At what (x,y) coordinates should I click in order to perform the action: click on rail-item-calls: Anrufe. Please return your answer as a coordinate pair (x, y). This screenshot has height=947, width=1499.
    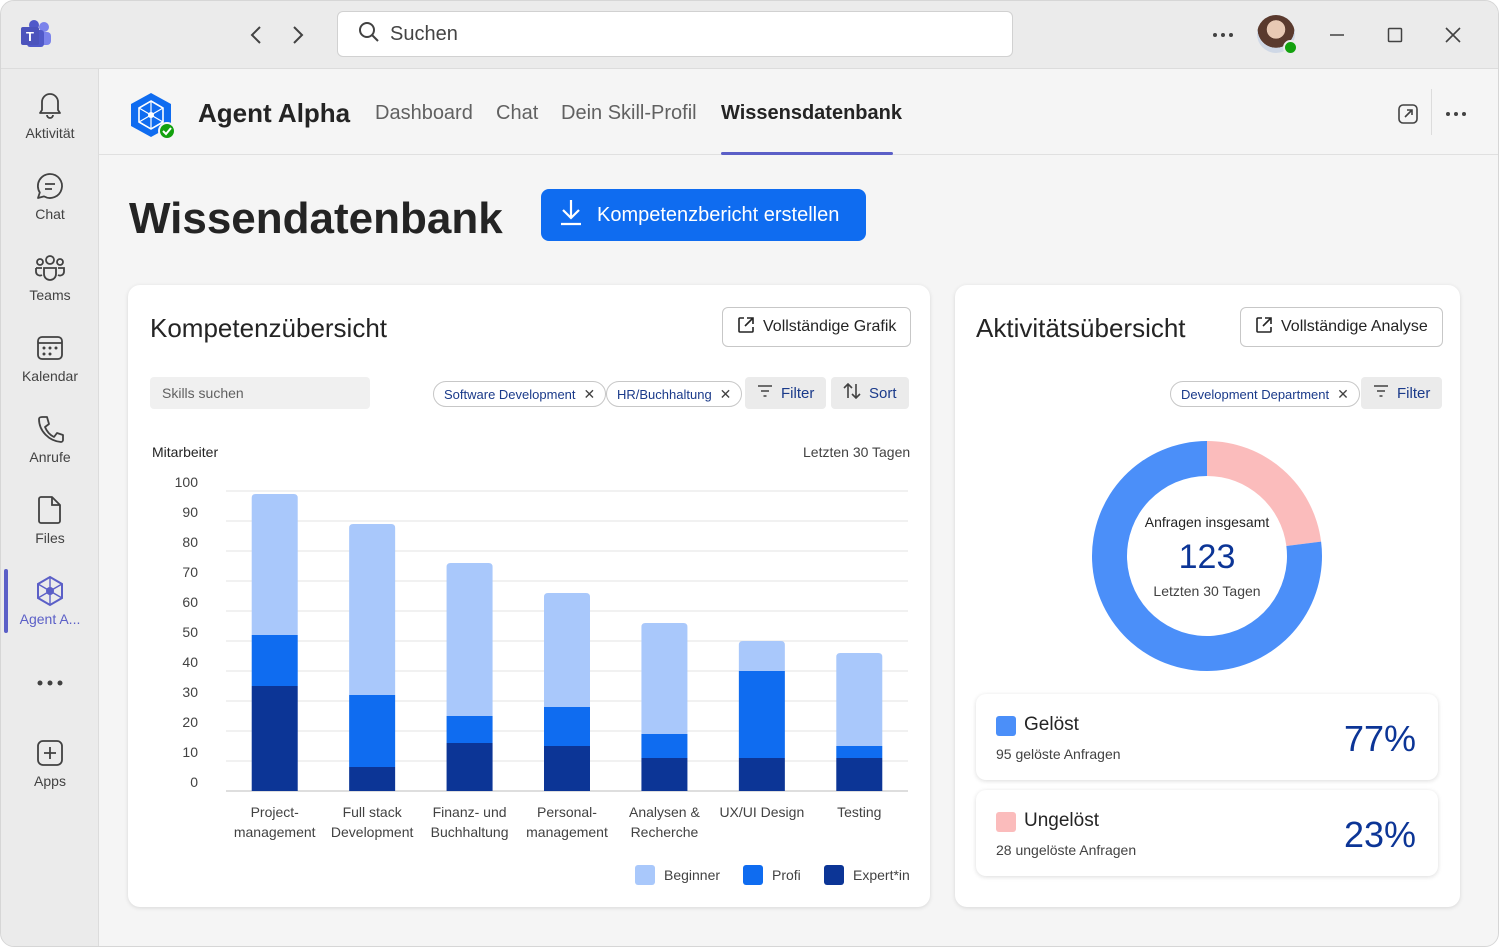
    Looking at the image, I should click on (50, 450).